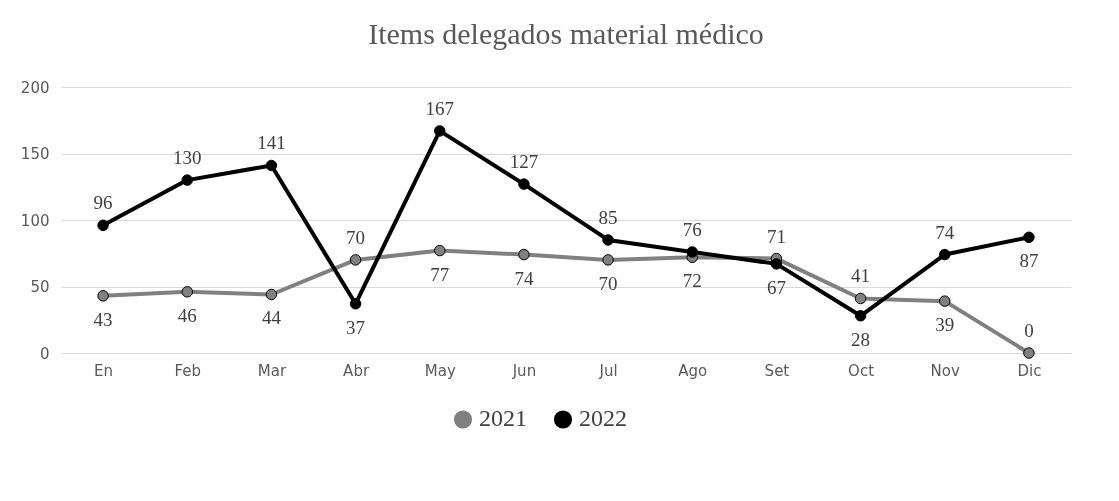 This screenshot has width=1119, height=501. Describe the element at coordinates (272, 370) in the screenshot. I see `x-tick-label: Mar` at that location.